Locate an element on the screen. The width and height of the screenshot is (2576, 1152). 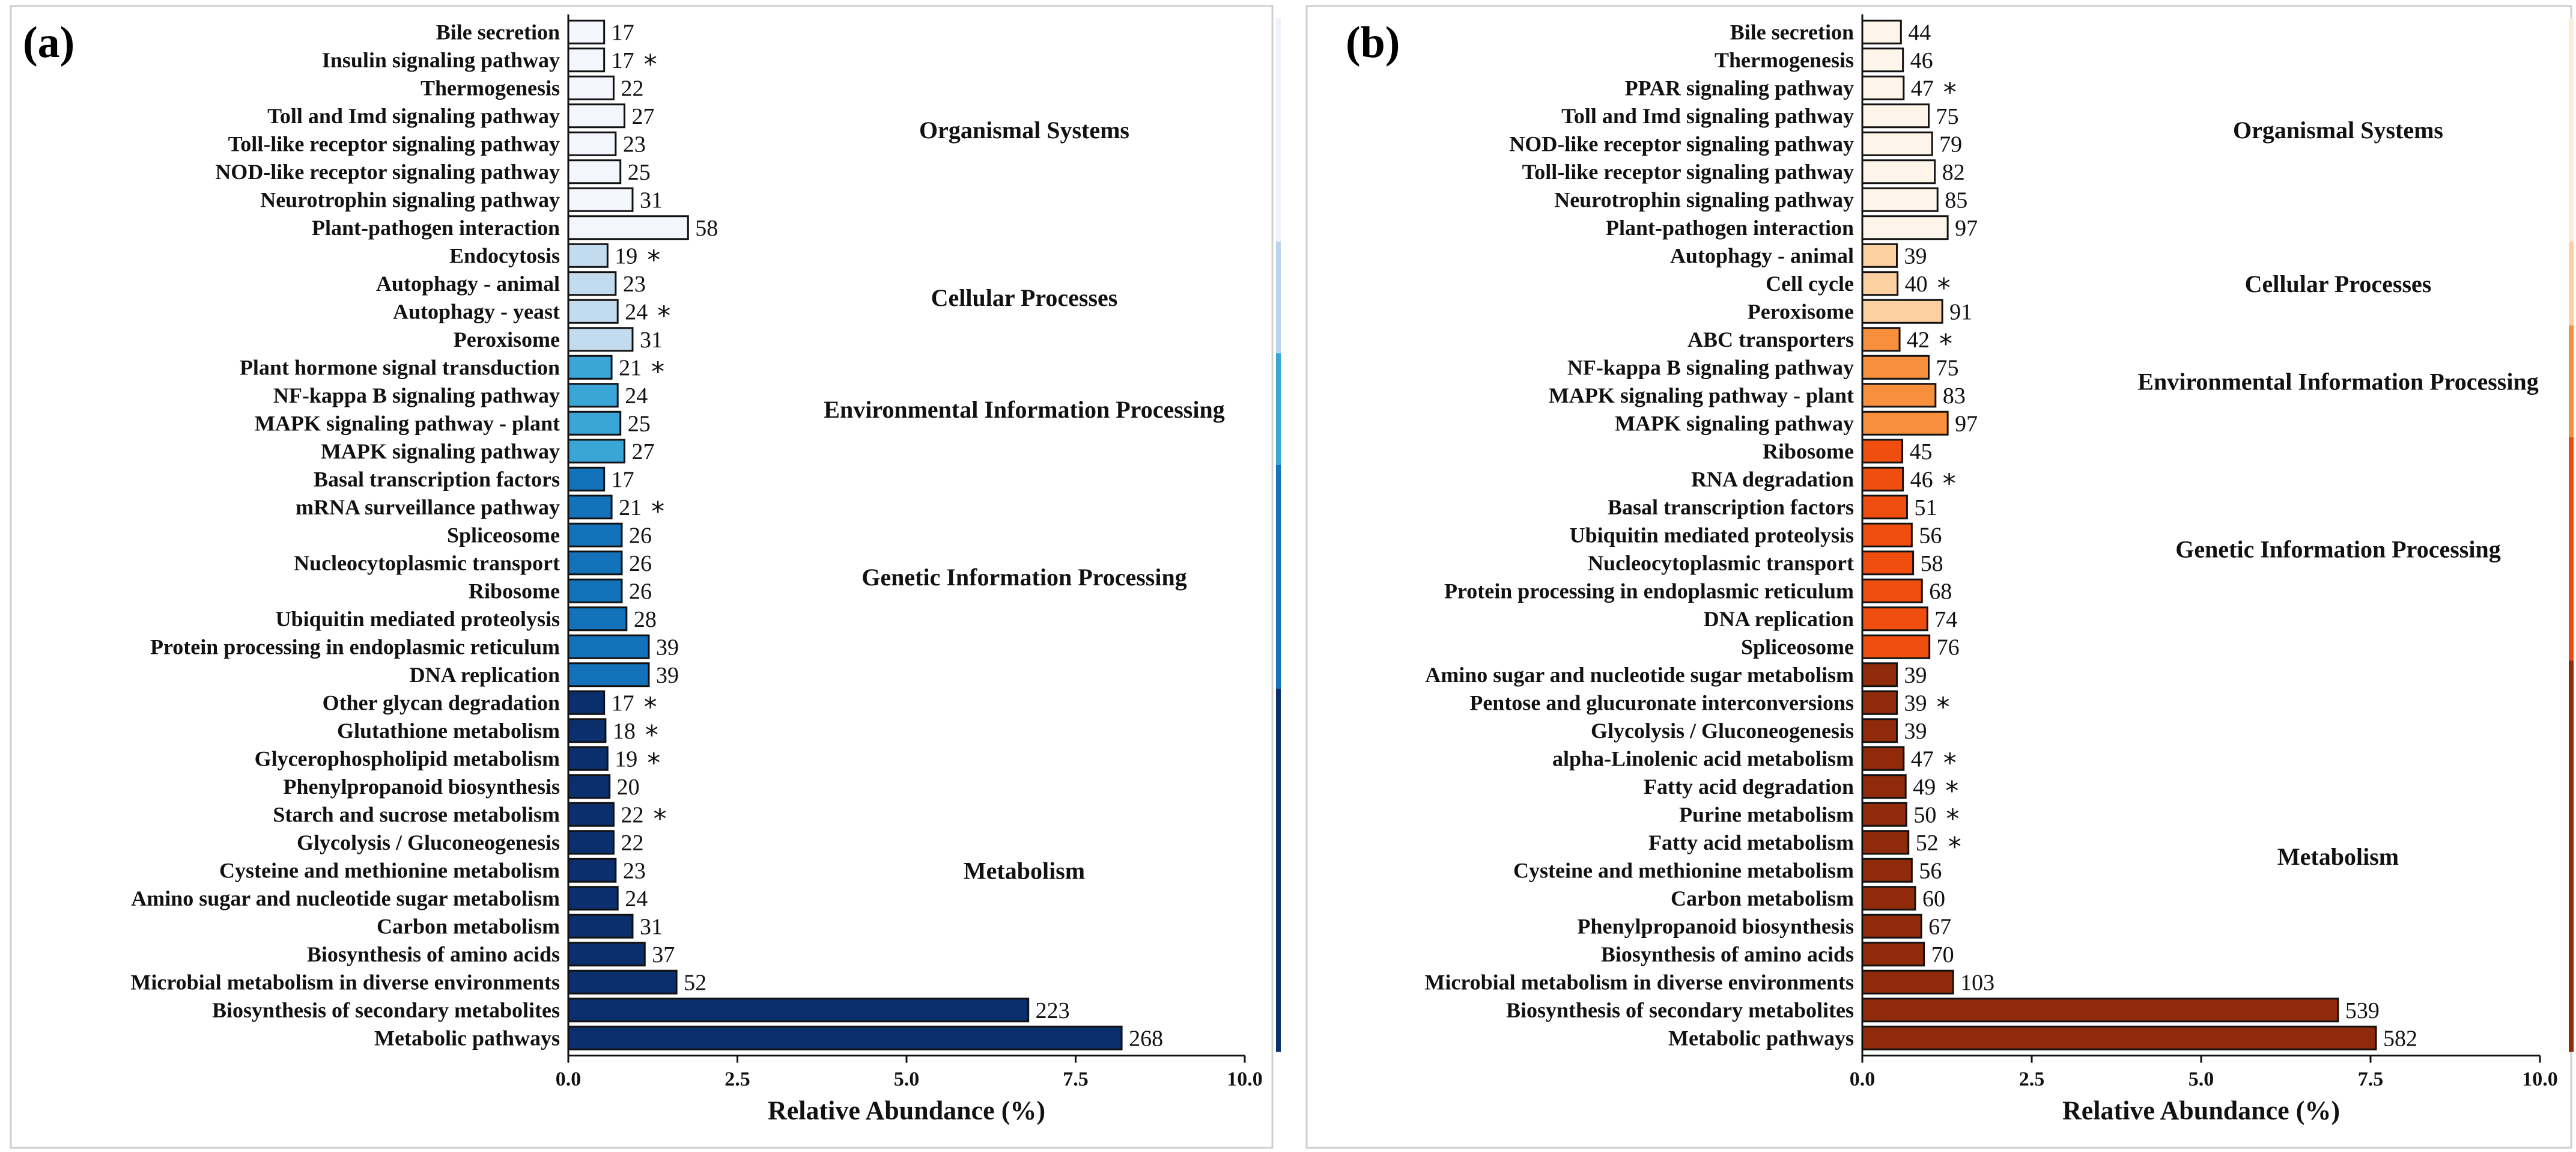
panel-b-value-label: 70 is located at coordinates (1943, 955).